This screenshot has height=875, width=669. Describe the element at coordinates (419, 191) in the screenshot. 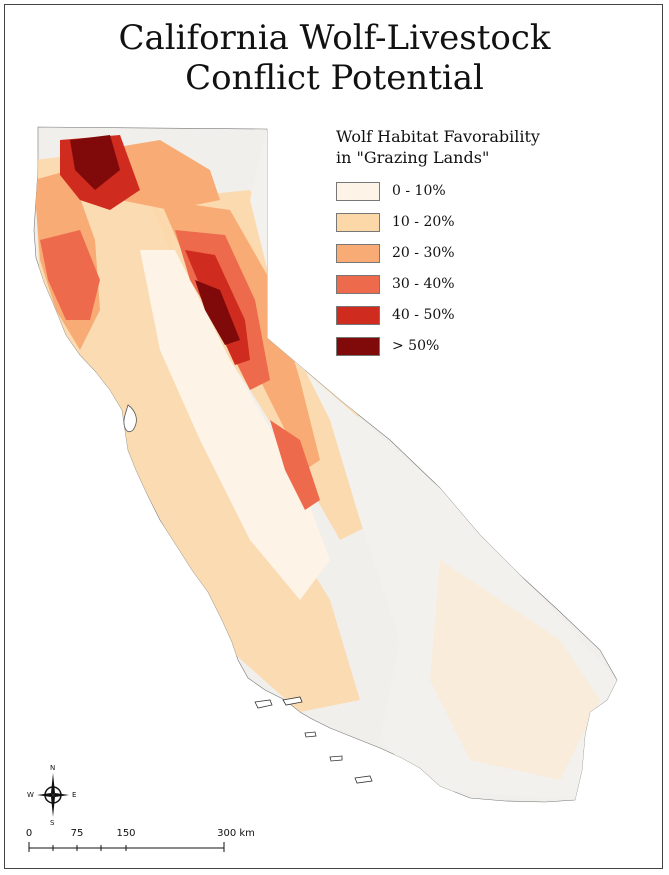

I see `legend-label: 0 - 10%` at that location.